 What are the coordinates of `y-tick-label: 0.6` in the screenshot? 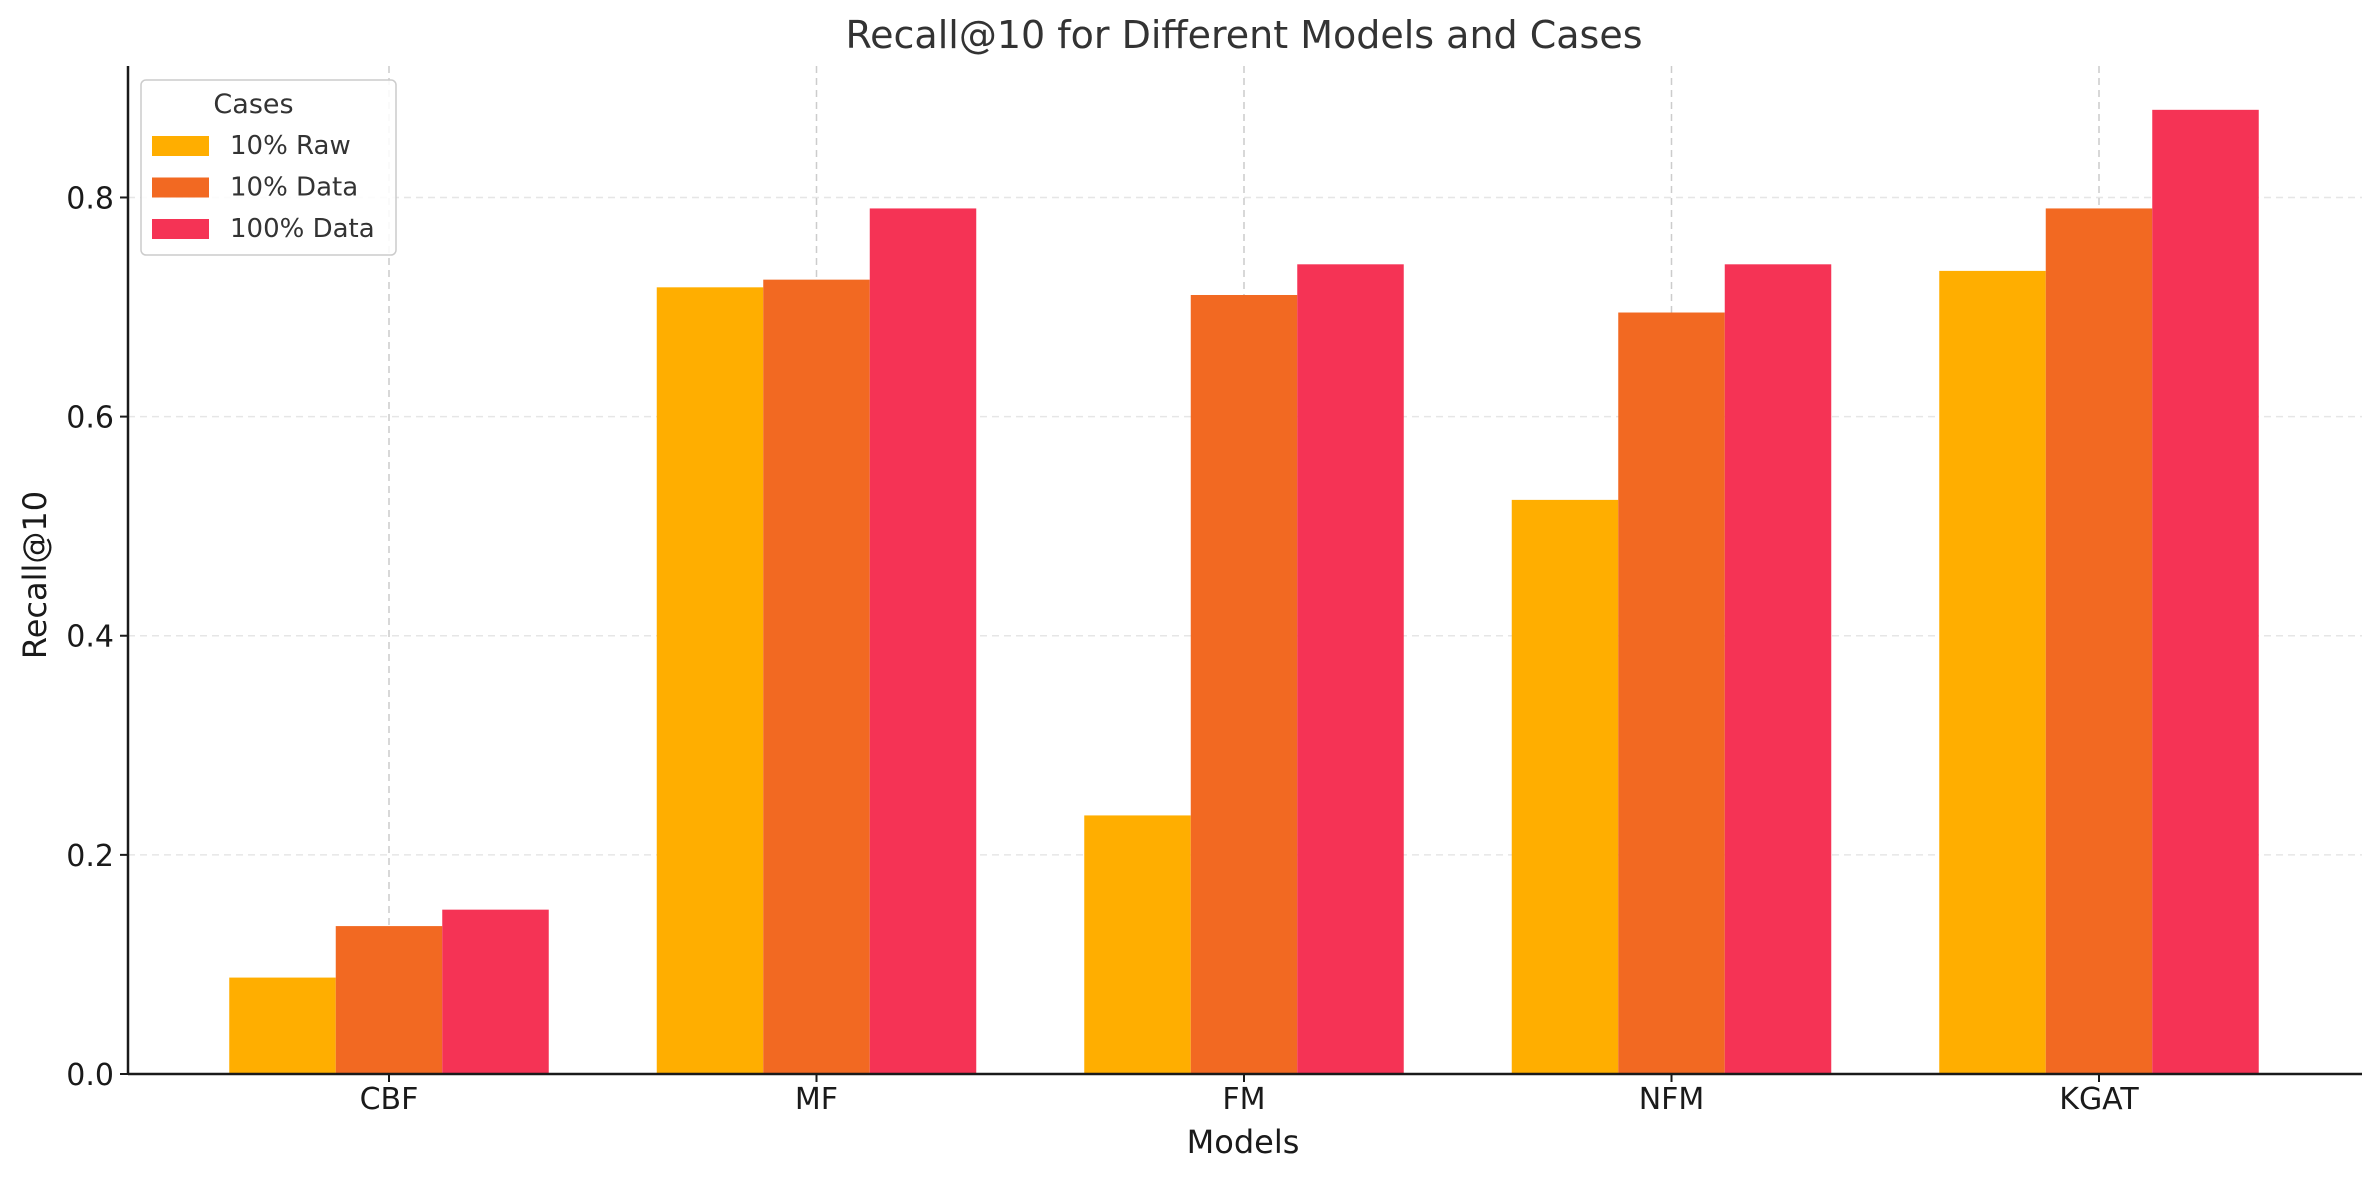 It's located at (90, 418).